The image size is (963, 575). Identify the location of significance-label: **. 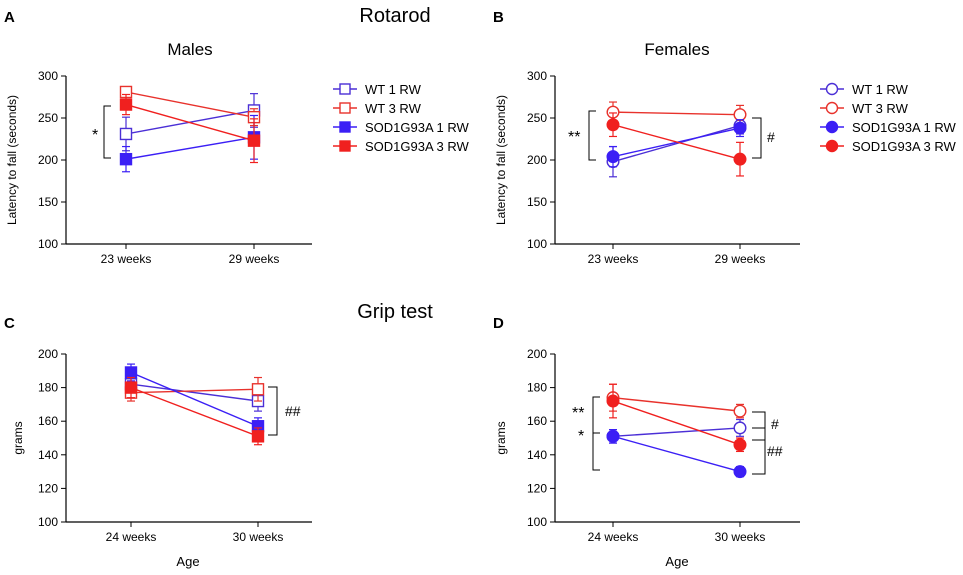
(578, 413).